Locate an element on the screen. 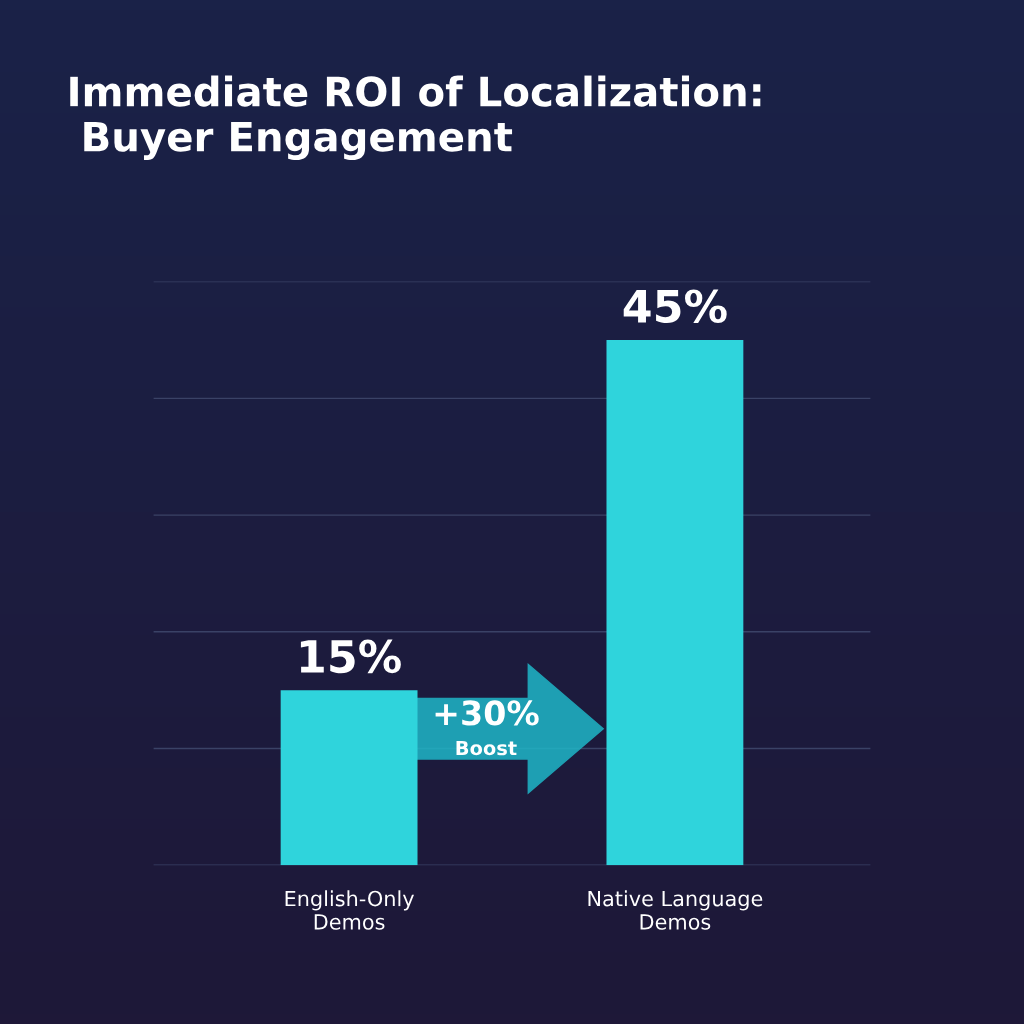 The height and width of the screenshot is (1024, 1024). data-label: 15% is located at coordinates (350, 656).